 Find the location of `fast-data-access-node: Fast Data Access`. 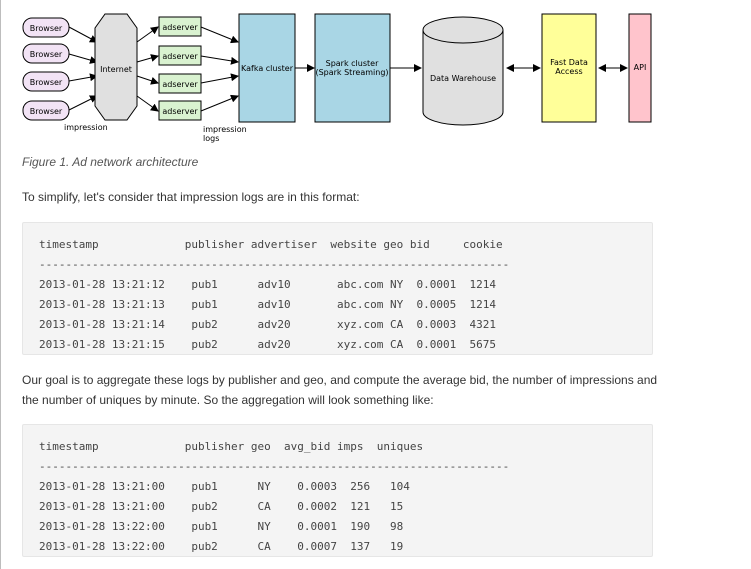

fast-data-access-node: Fast Data Access is located at coordinates (569, 68).